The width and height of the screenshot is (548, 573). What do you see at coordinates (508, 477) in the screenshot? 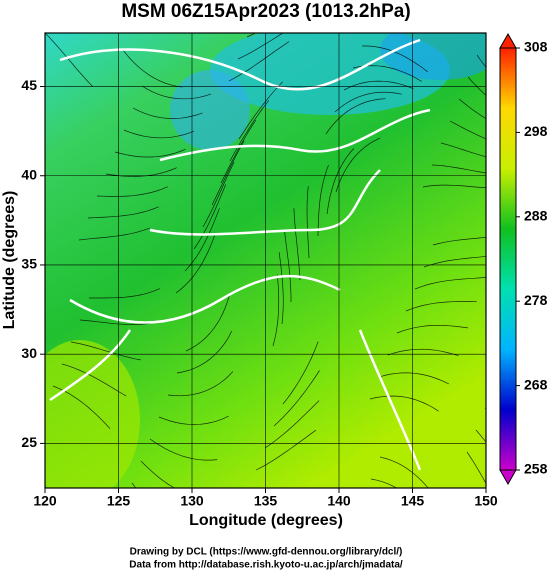
I see `colorbar-extend-bottom` at bounding box center [508, 477].